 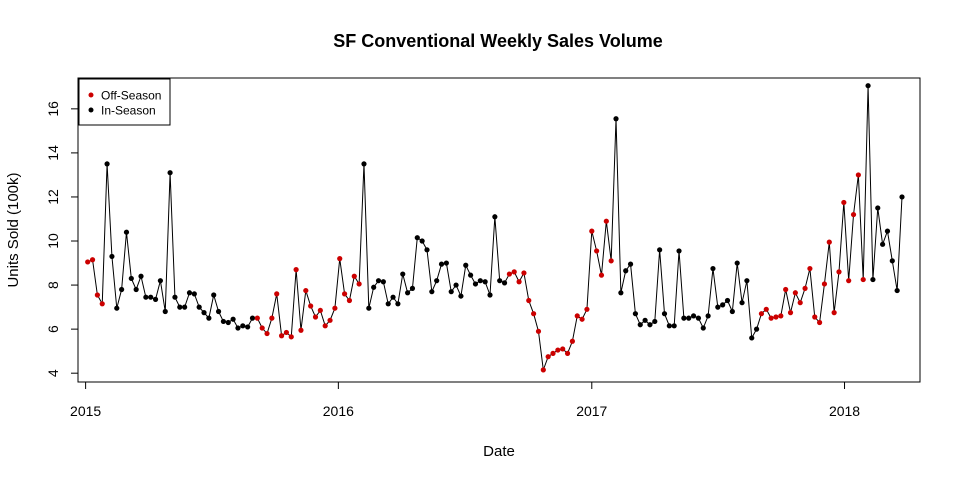 I want to click on y-tick-label: 12, so click(x=53, y=197).